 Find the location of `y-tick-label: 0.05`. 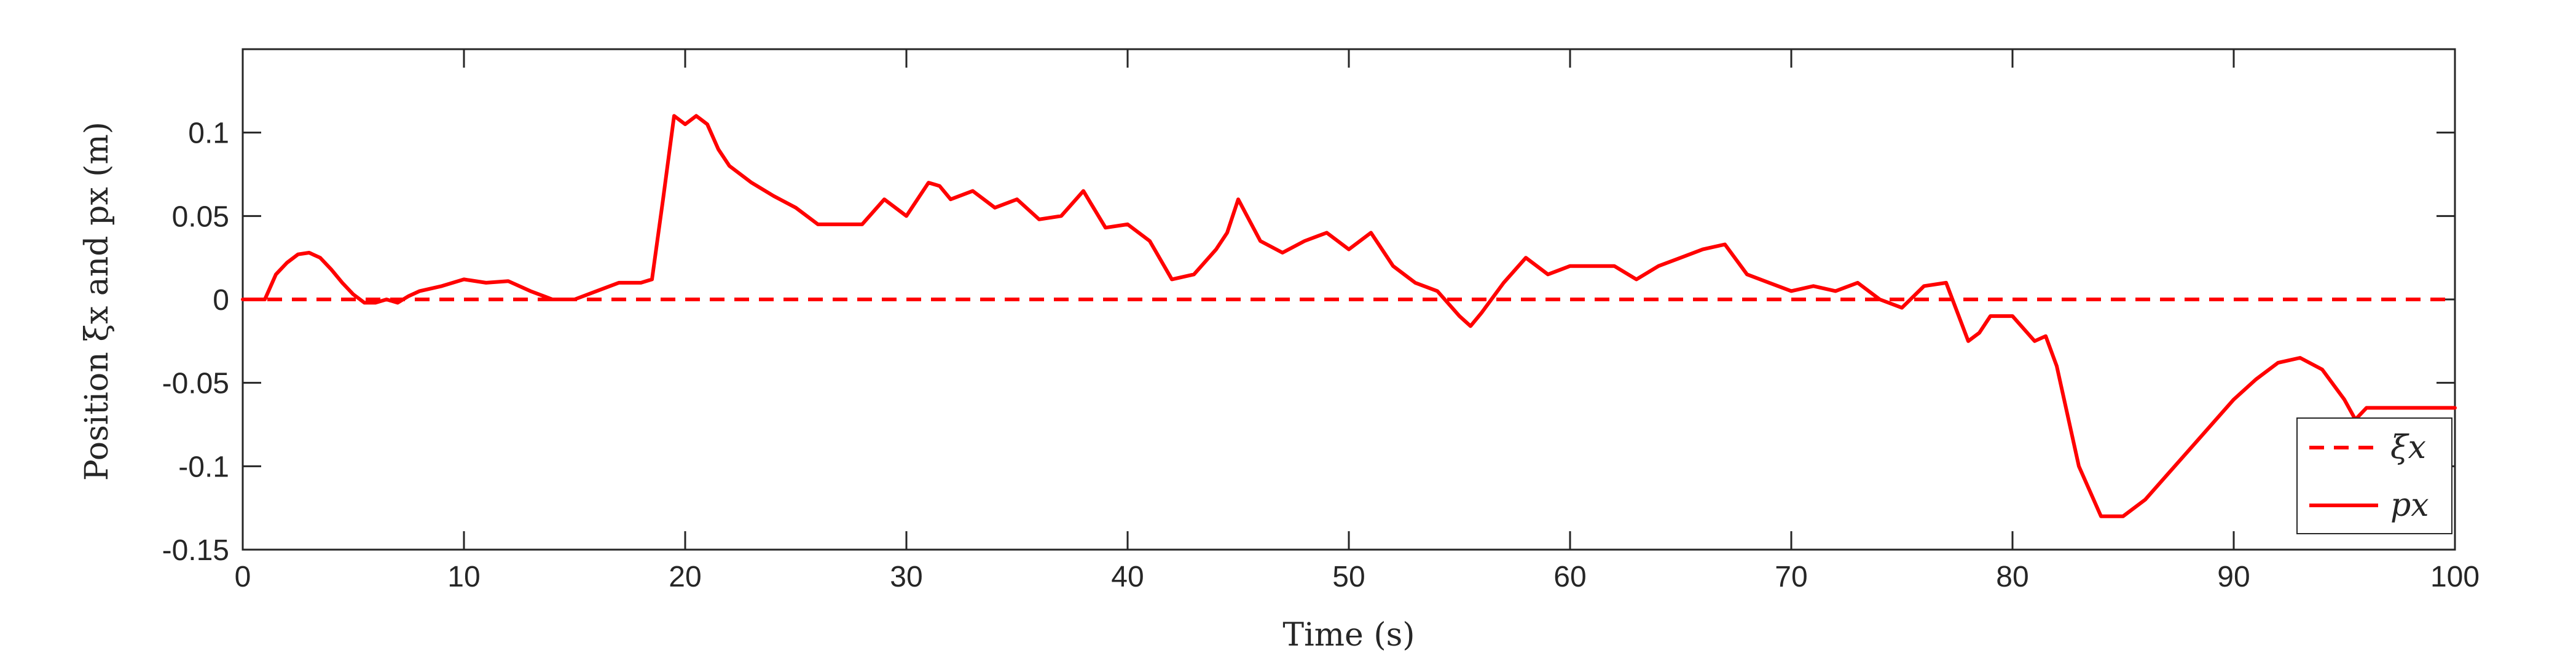

y-tick-label: 0.05 is located at coordinates (200, 216).